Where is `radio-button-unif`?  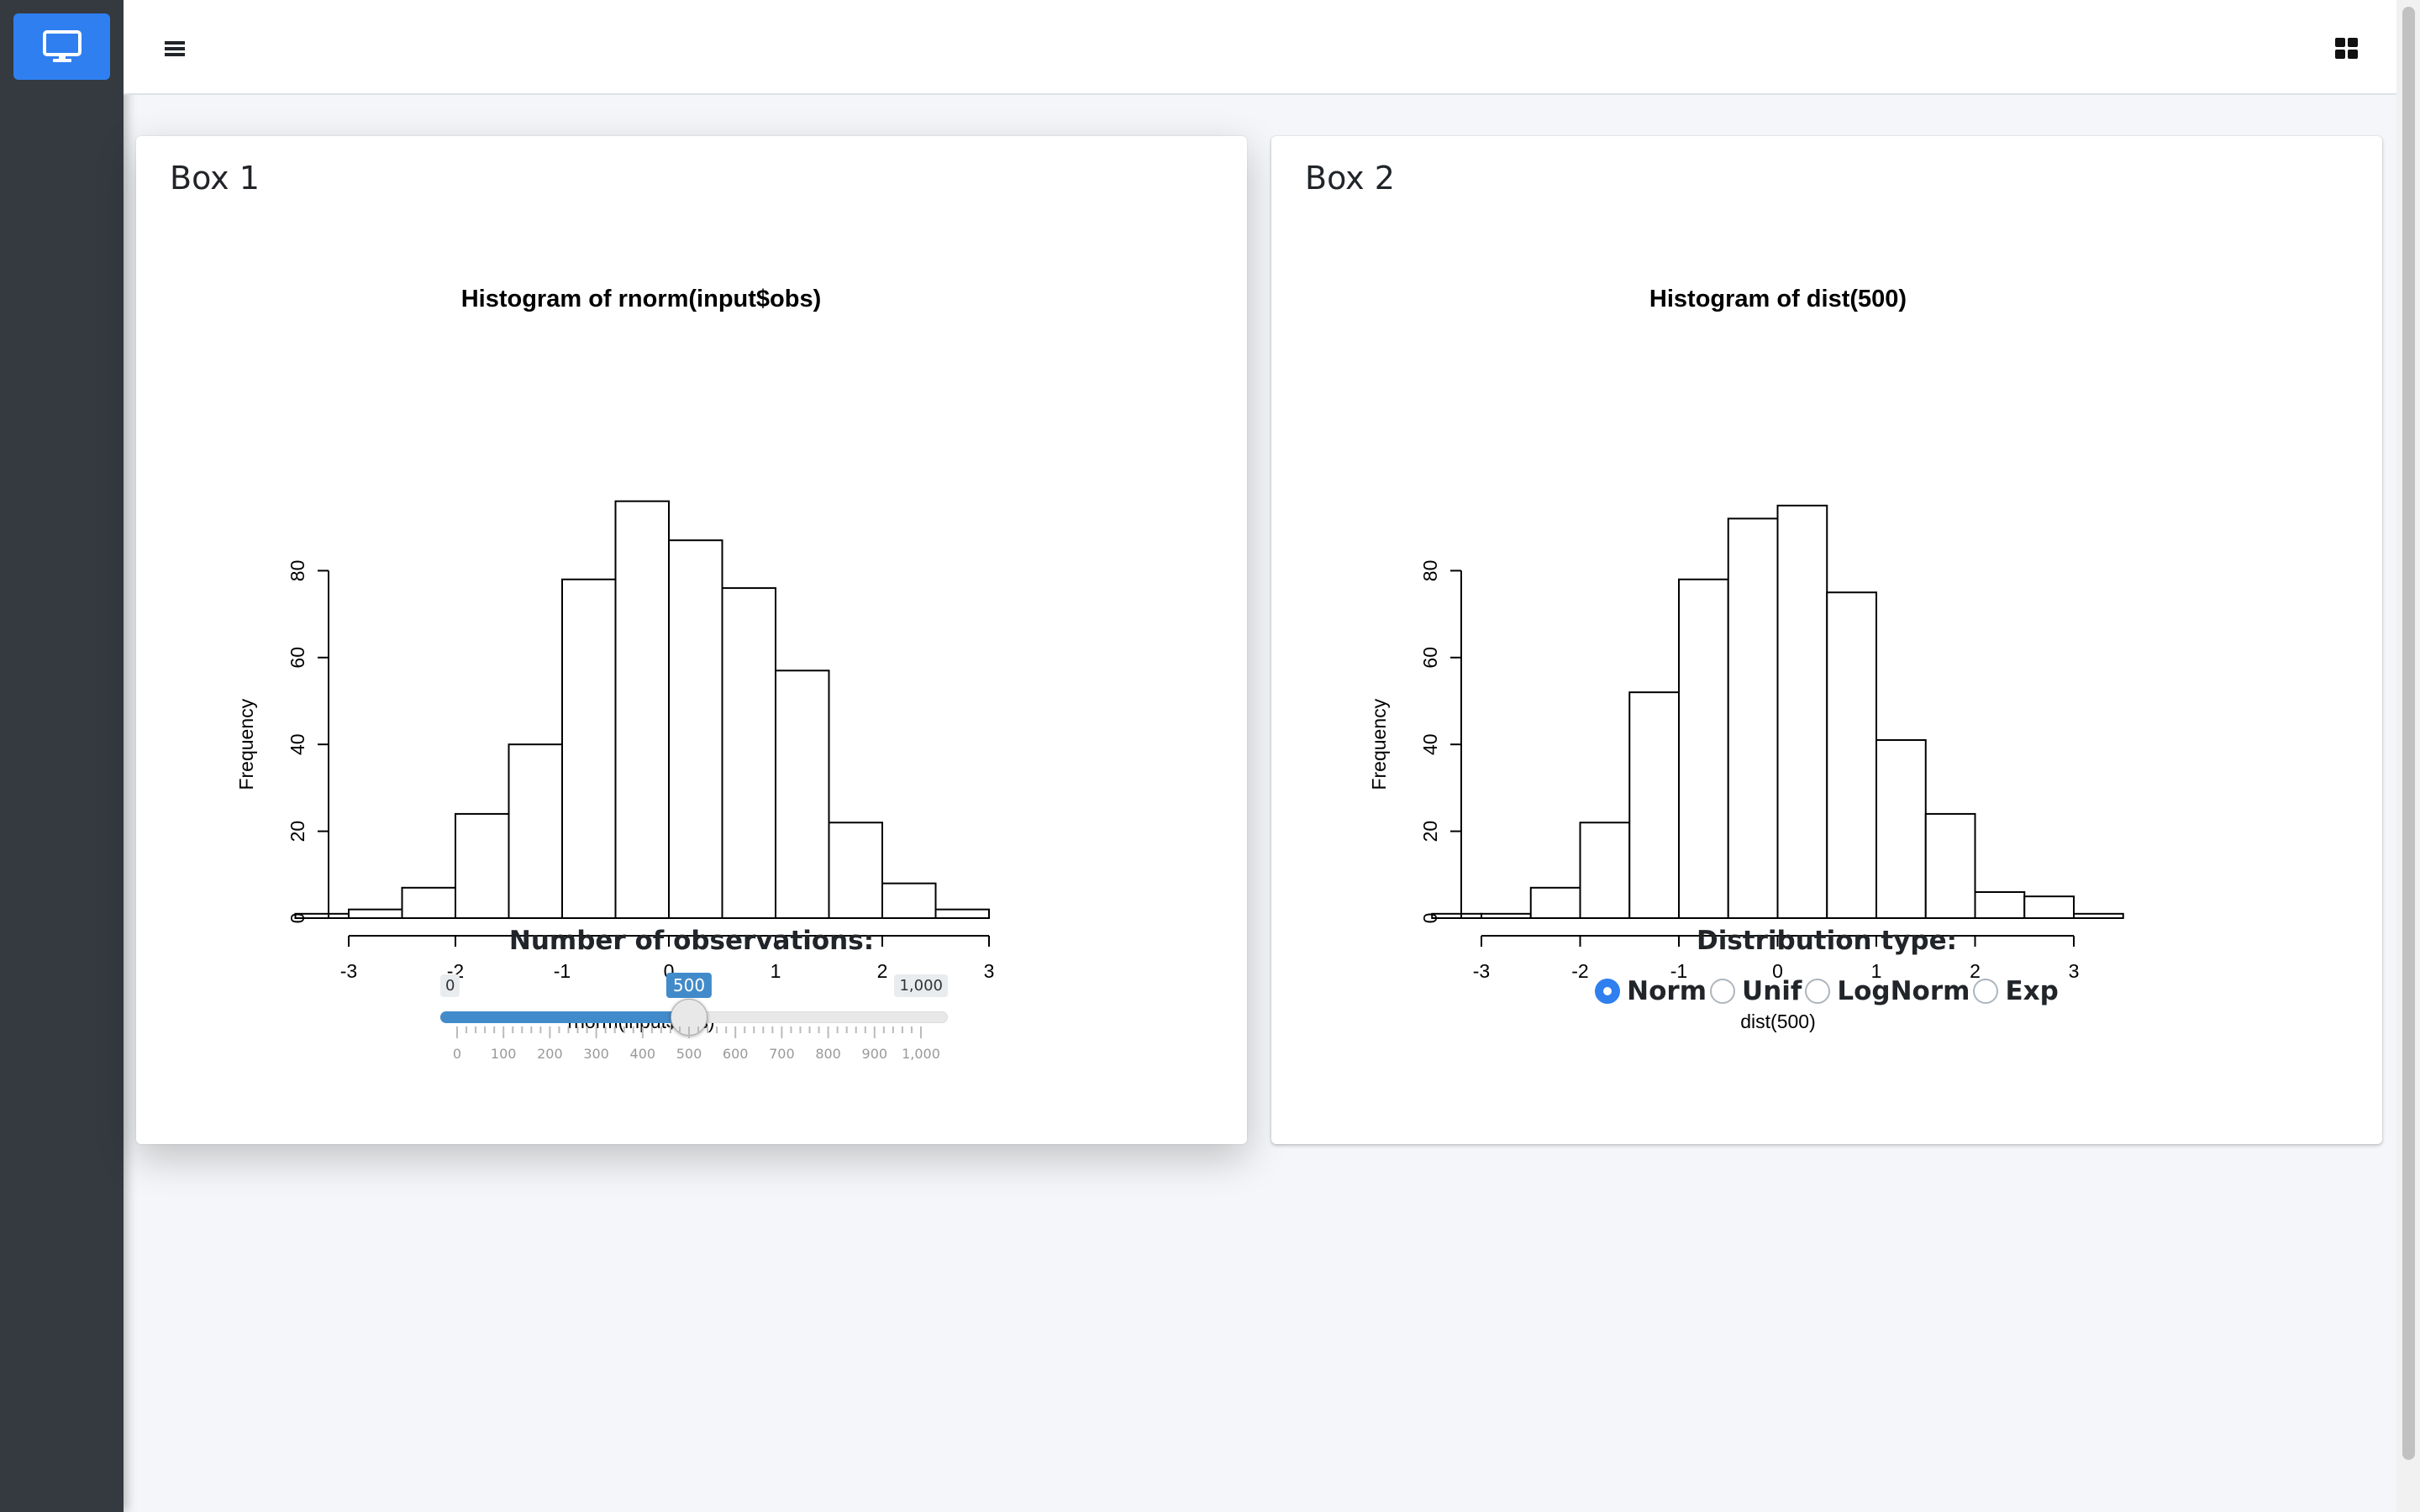 radio-button-unif is located at coordinates (1723, 991).